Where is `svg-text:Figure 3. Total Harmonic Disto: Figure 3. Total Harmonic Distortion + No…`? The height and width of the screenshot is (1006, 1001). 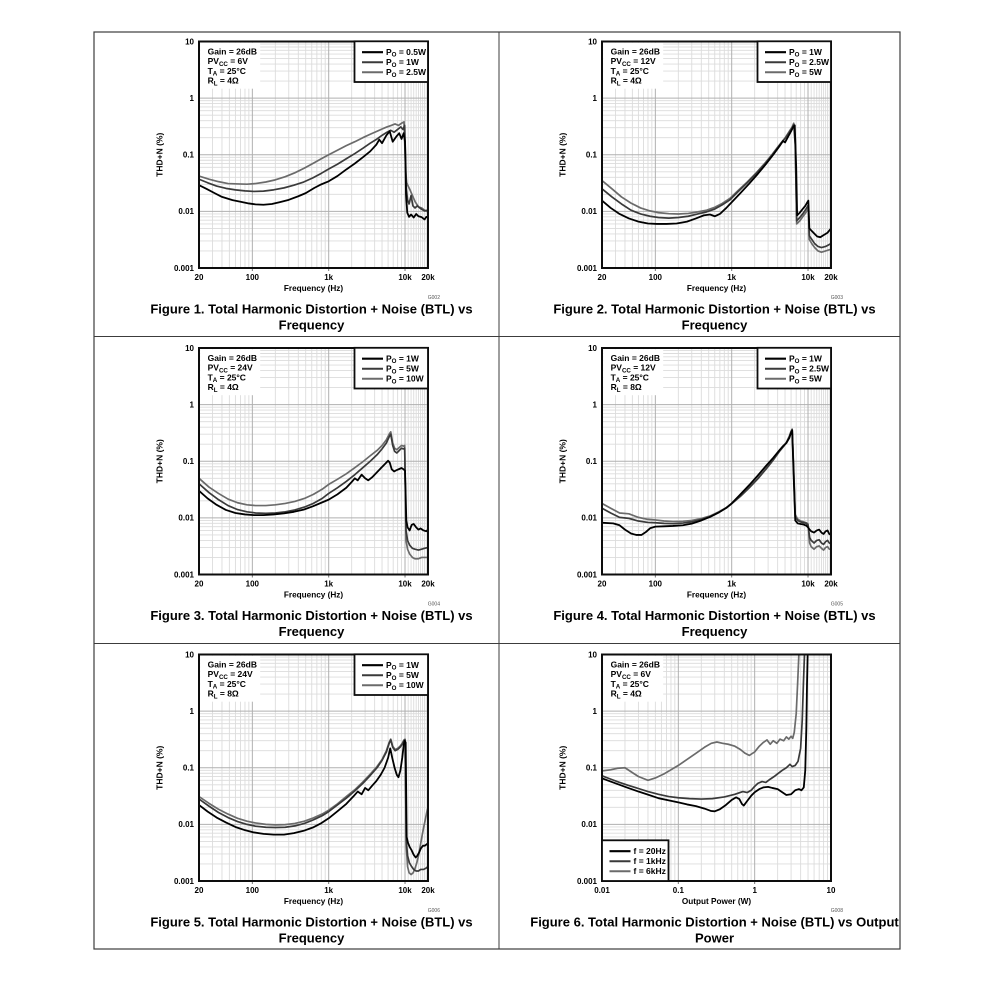
svg-text:Figure 3. Total Harmonic Disto: Figure 3. Total Harmonic Distortion + No… is located at coordinates (311, 615).